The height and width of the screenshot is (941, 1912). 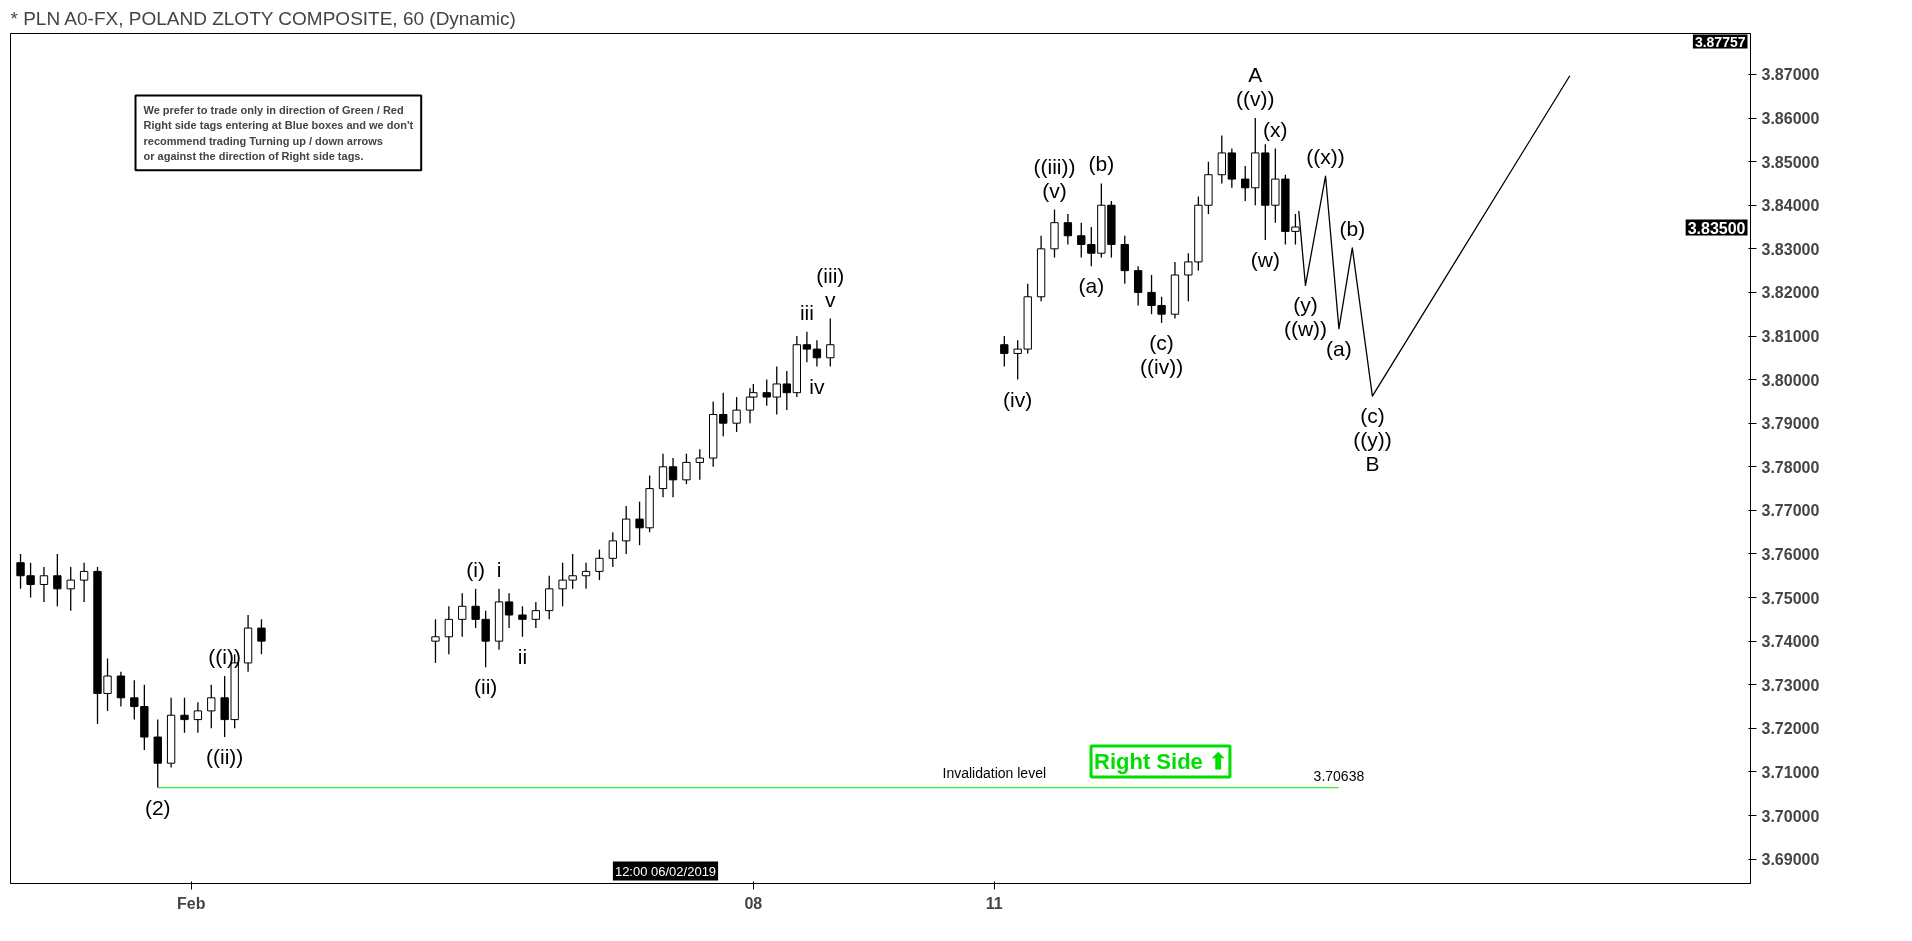 I want to click on y-tick-label: 3.84000, so click(x=1790, y=206).